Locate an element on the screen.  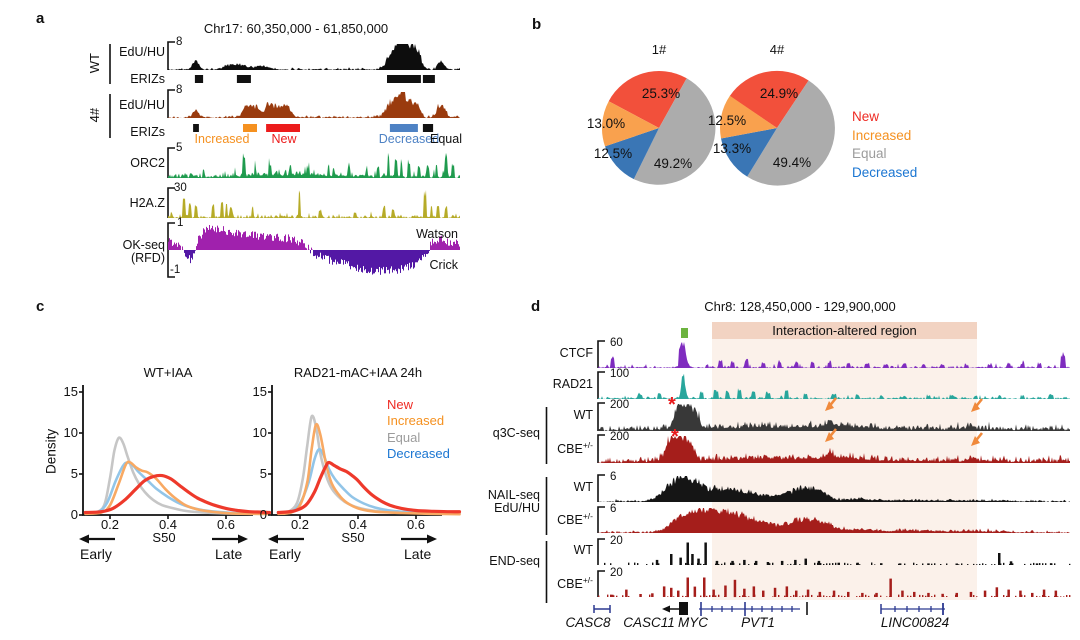
group-label-4: 4# is located at coordinates (94, 115).